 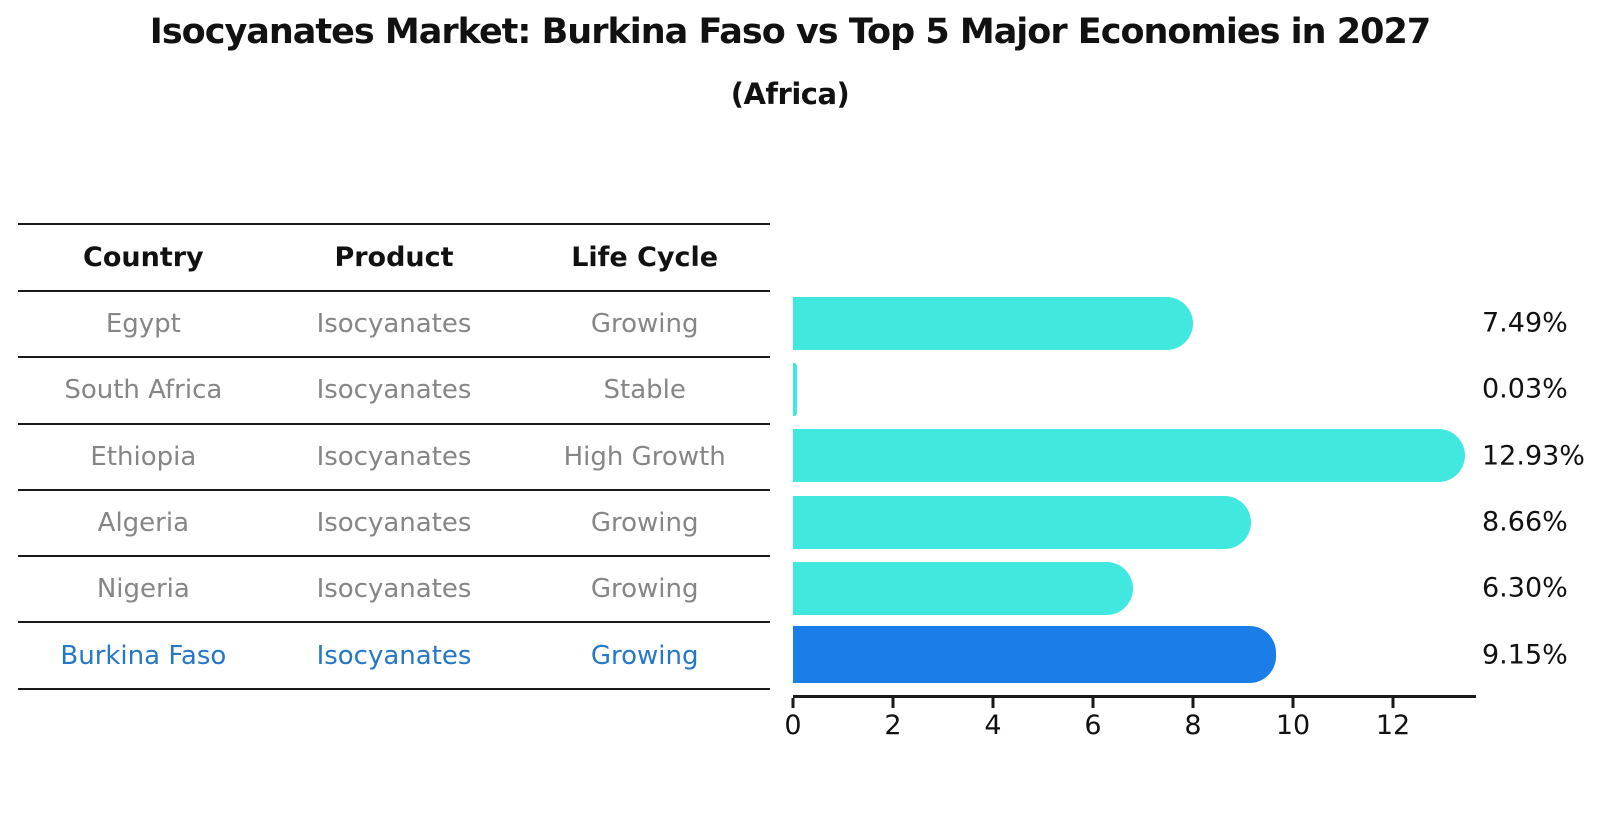 I want to click on column-header-product: Product, so click(x=394, y=257).